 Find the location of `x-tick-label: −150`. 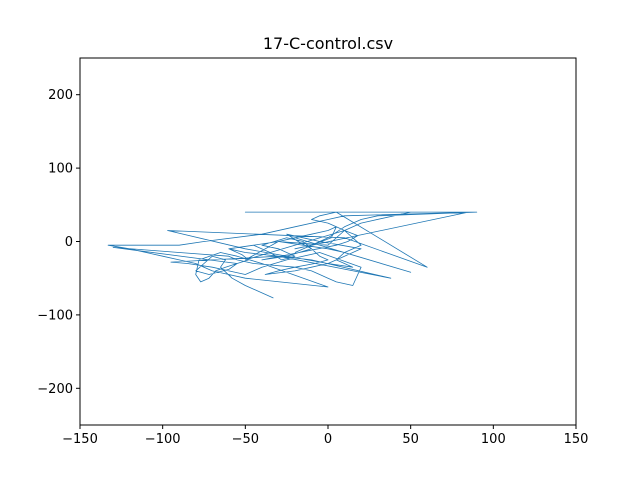

x-tick-label: −150 is located at coordinates (80, 439).